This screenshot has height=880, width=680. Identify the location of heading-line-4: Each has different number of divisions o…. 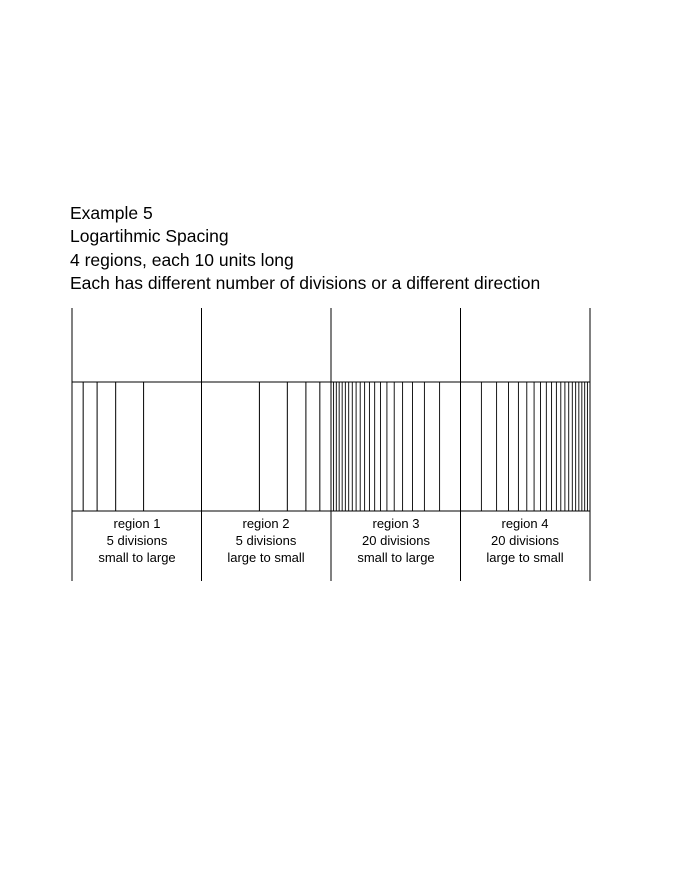
(305, 282).